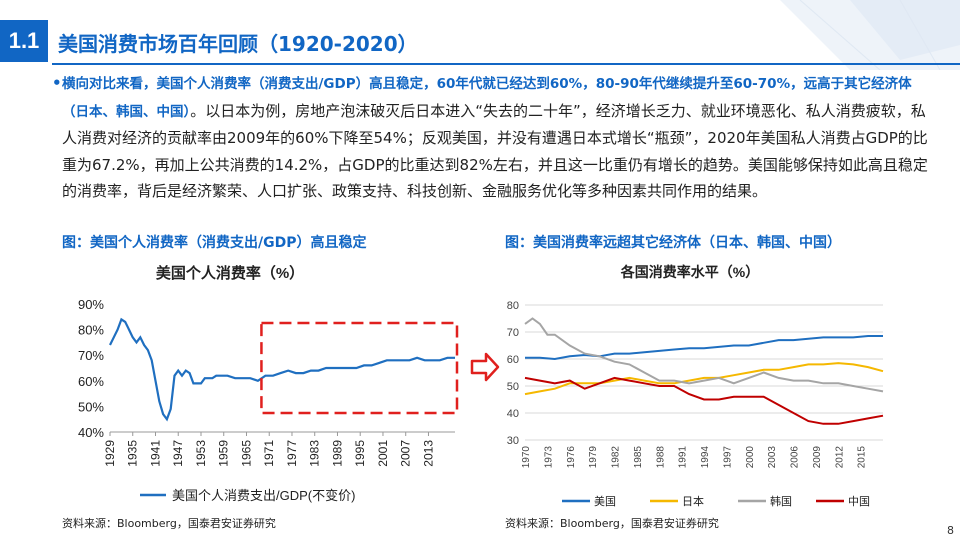 Image resolution: width=960 pixels, height=540 pixels. I want to click on x-tick-label: 2003, so click(772, 457).